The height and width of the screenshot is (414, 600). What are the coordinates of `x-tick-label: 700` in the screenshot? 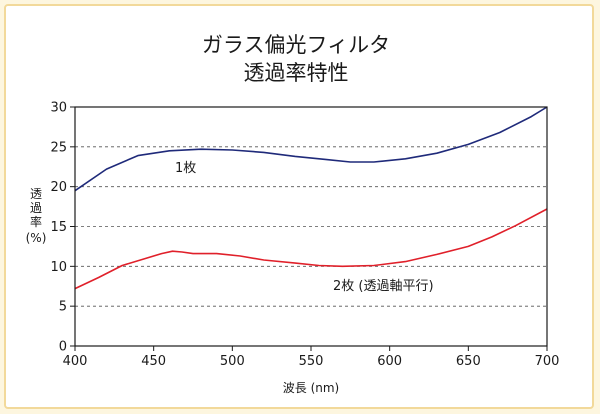 It's located at (547, 361).